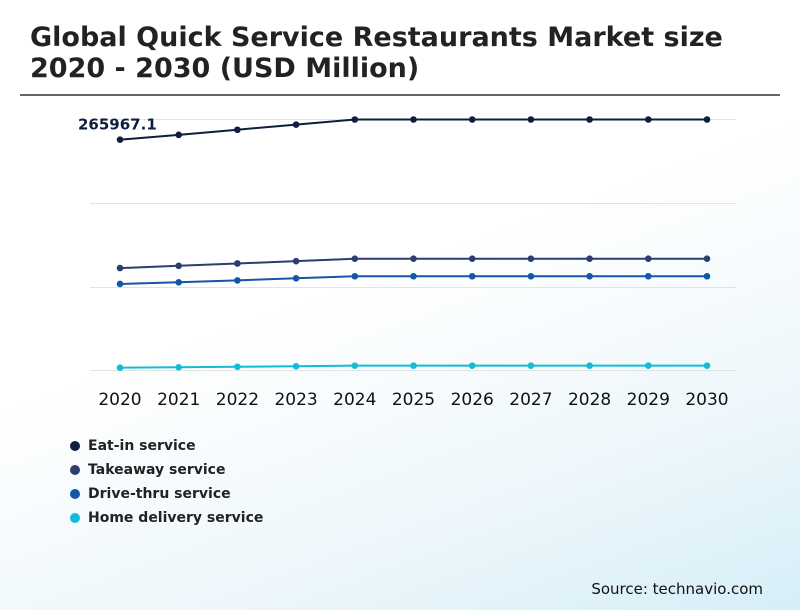 The width and height of the screenshot is (800, 610). What do you see at coordinates (176, 518) in the screenshot?
I see `legend-label: Home delivery service` at bounding box center [176, 518].